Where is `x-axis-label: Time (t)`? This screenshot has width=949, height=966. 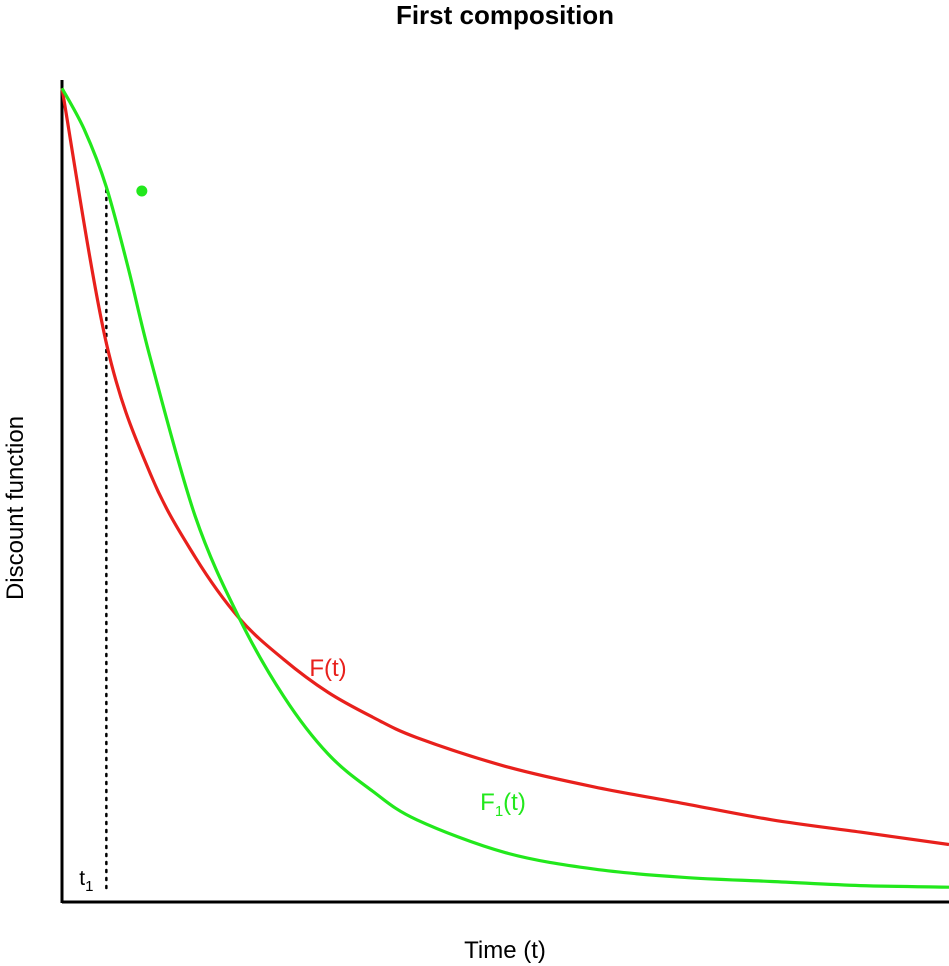 x-axis-label: Time (t) is located at coordinates (505, 950).